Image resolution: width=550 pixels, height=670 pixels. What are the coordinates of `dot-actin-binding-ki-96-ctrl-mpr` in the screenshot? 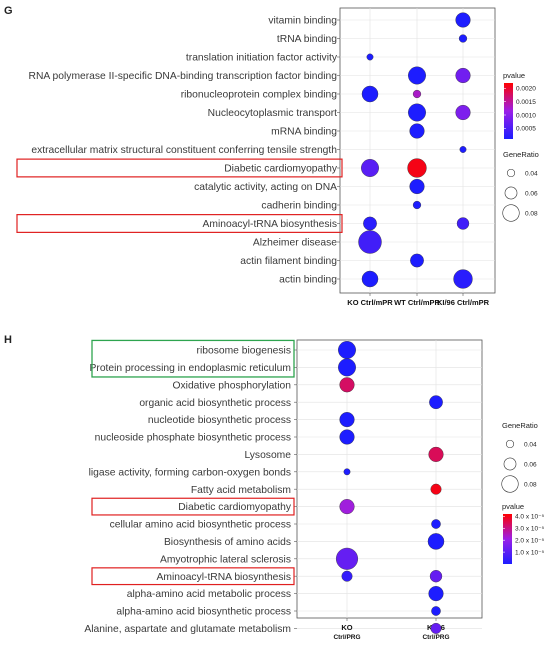 It's located at (463, 279).